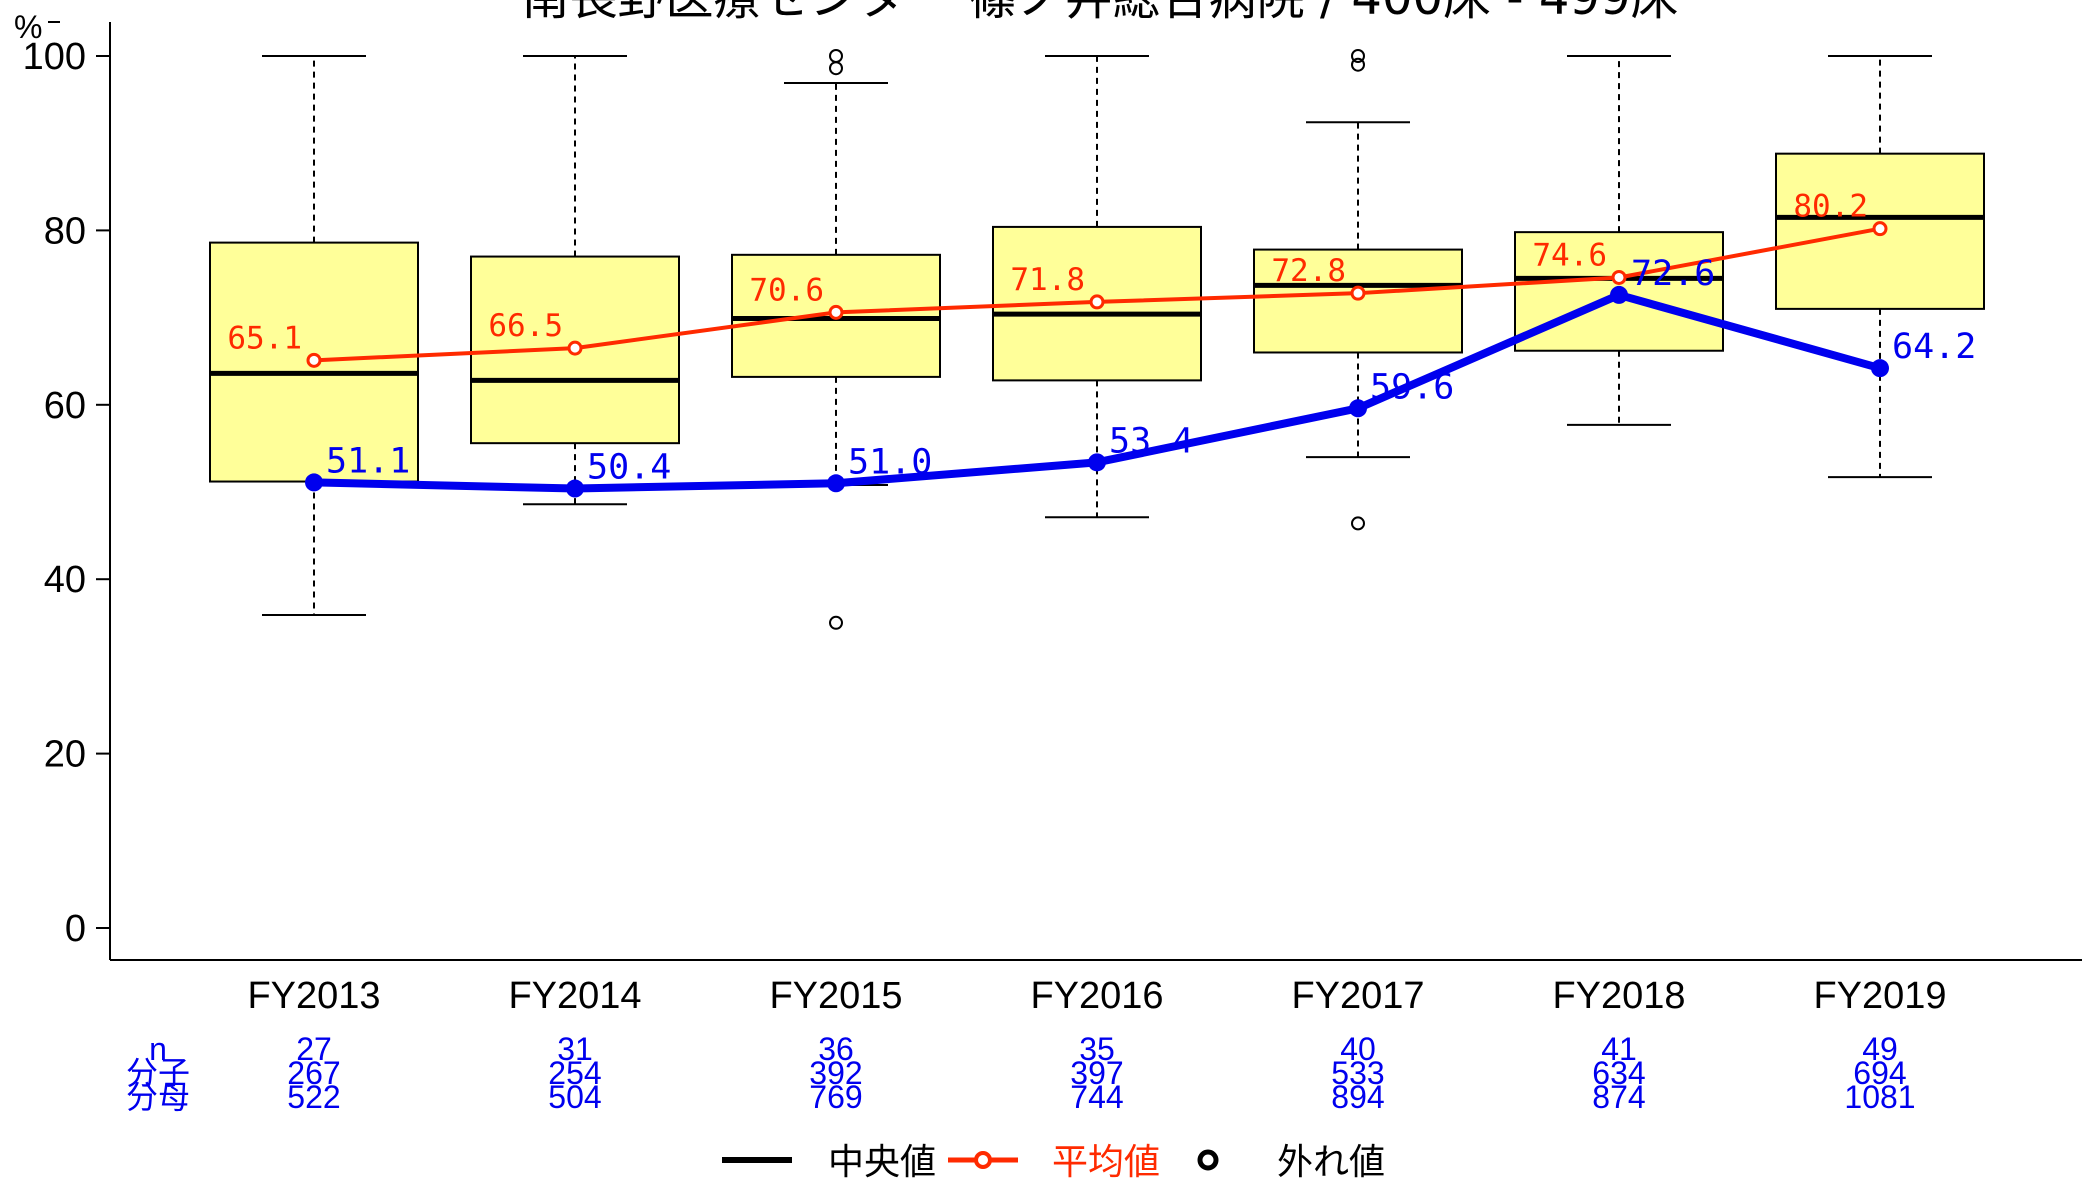 The width and height of the screenshot is (2089, 1181). Describe the element at coordinates (1151, 441) in the screenshot. I see `hospital-value-label: 53.4` at that location.